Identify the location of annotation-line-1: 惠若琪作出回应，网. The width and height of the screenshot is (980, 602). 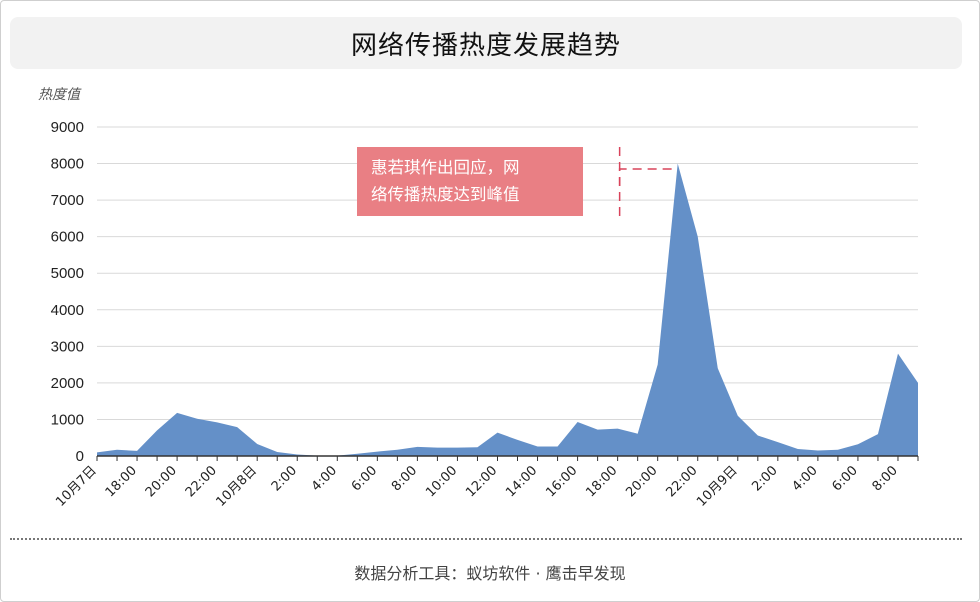
(445, 167).